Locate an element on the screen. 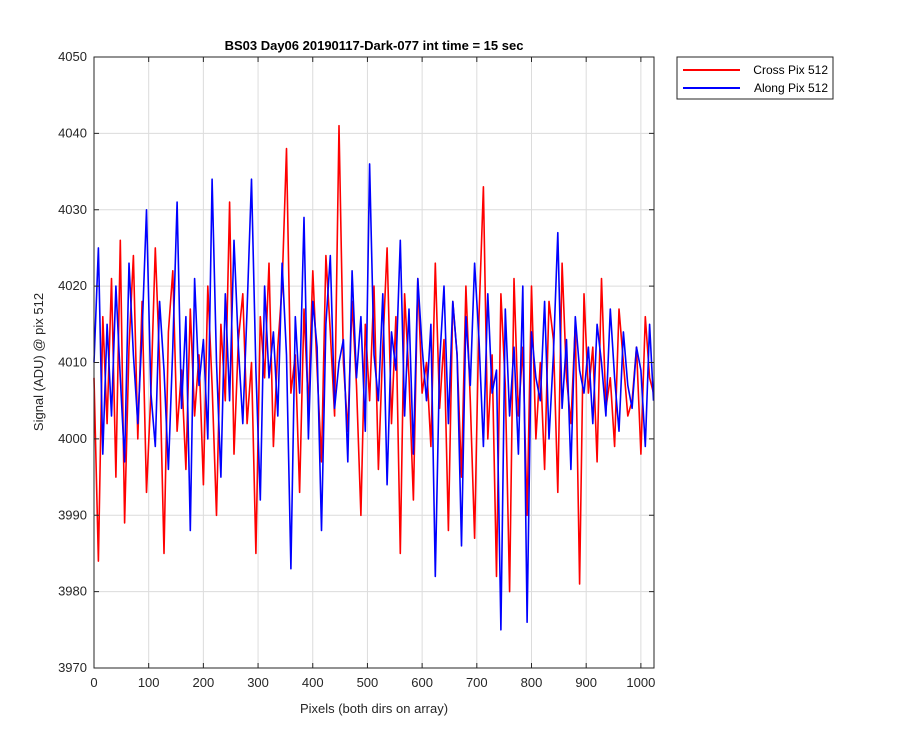 This screenshot has width=900, height=750. y-tick-label: 4030 is located at coordinates (72, 209).